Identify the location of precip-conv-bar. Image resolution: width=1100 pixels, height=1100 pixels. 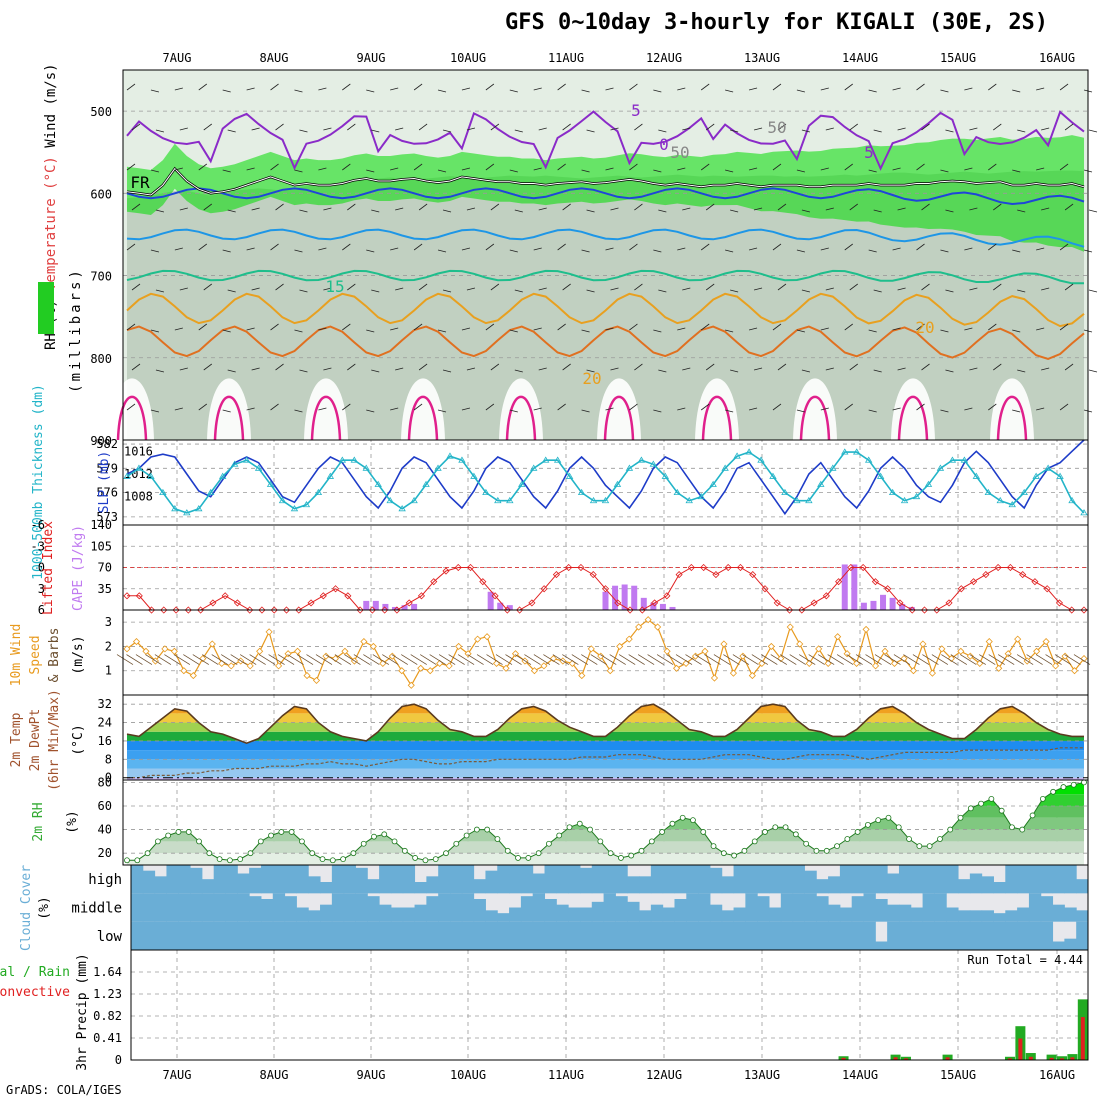
(1030, 1058).